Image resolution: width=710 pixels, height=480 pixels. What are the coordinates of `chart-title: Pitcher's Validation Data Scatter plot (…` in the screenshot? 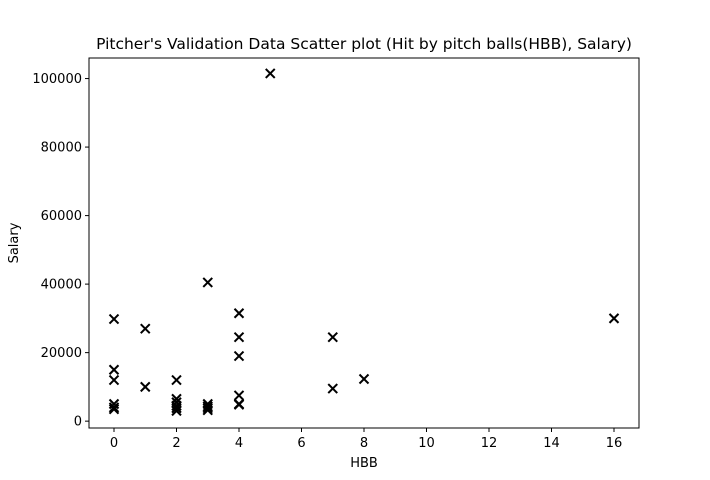 It's located at (364, 44).